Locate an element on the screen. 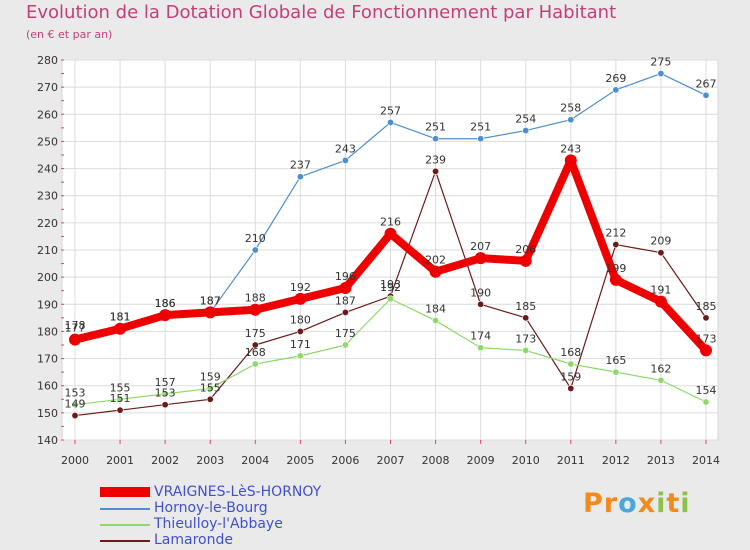 This screenshot has width=750, height=550. logo-letter: i is located at coordinates (661, 503).